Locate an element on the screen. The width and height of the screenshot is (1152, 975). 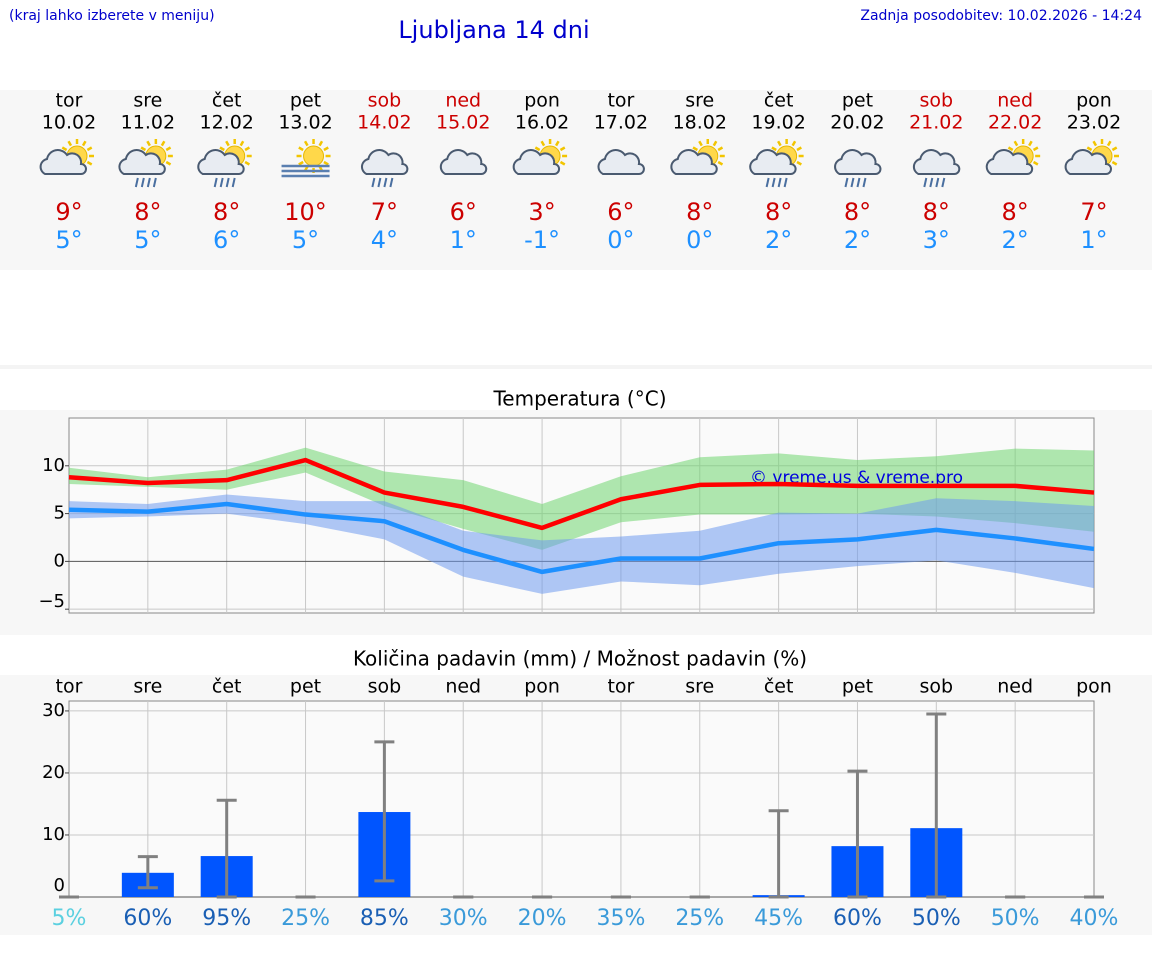
probability-label: 40% is located at coordinates (1094, 918).